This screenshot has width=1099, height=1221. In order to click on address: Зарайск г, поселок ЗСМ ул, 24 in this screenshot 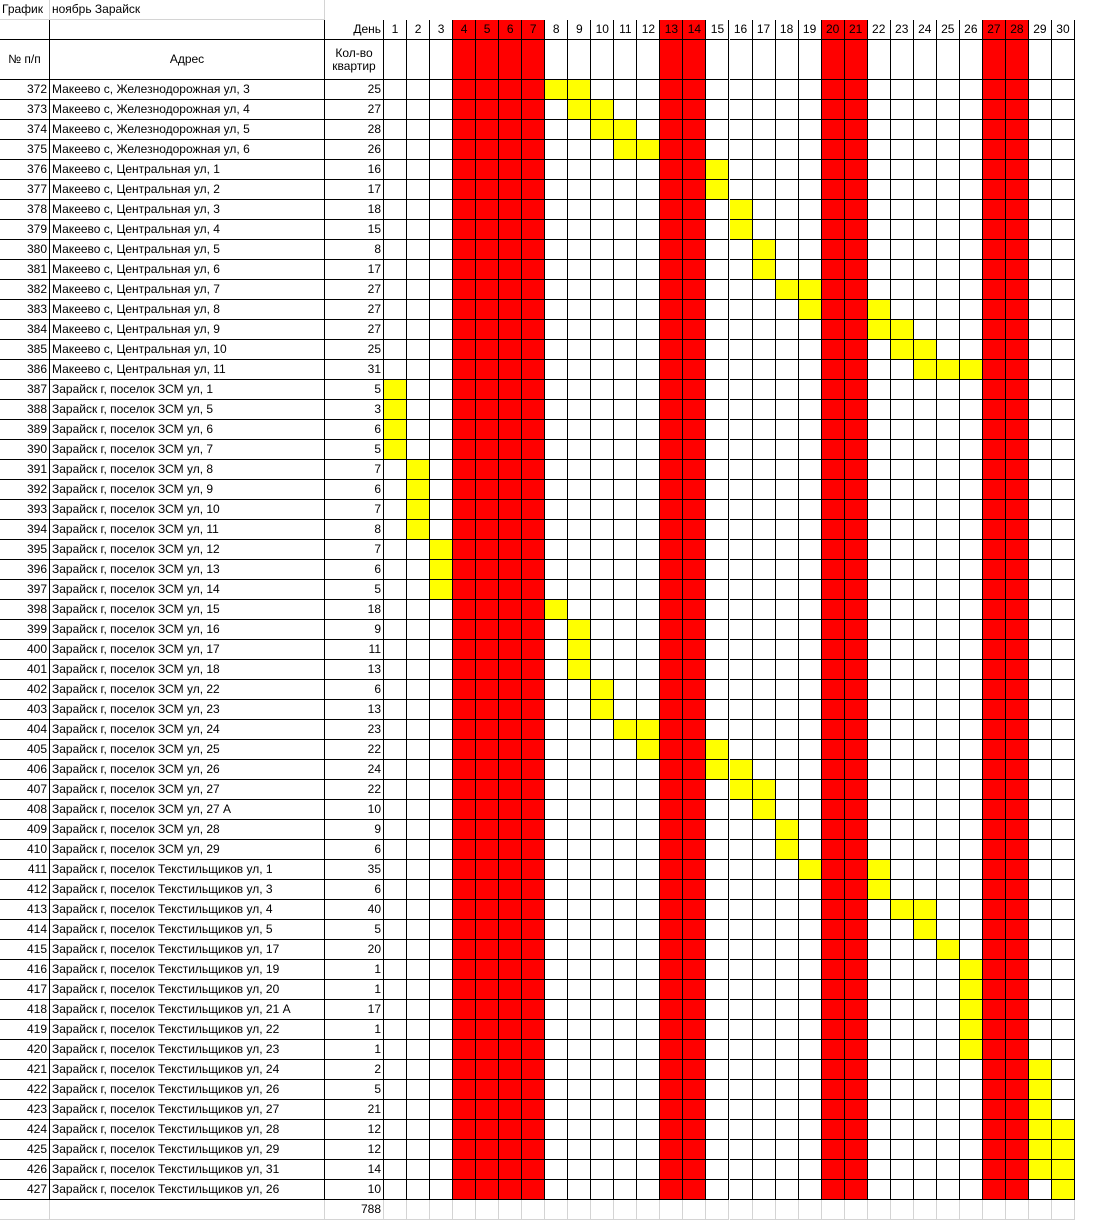, I will do `click(187, 730)`.